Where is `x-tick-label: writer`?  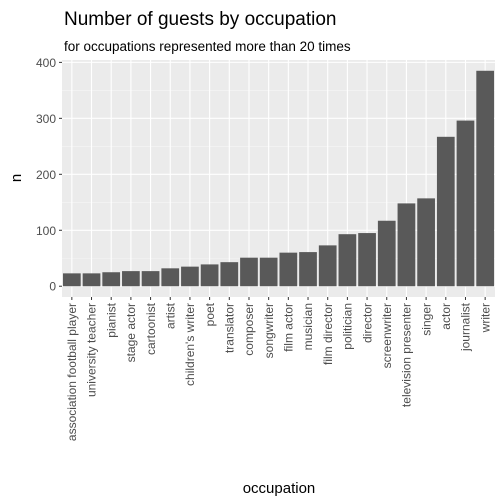 x-tick-label: writer is located at coordinates (485, 318).